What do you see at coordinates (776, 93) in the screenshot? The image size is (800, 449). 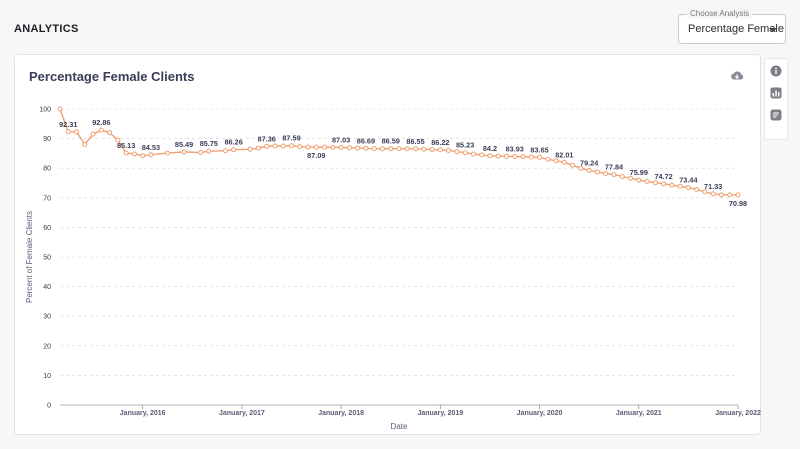 I see `chart-icon` at bounding box center [776, 93].